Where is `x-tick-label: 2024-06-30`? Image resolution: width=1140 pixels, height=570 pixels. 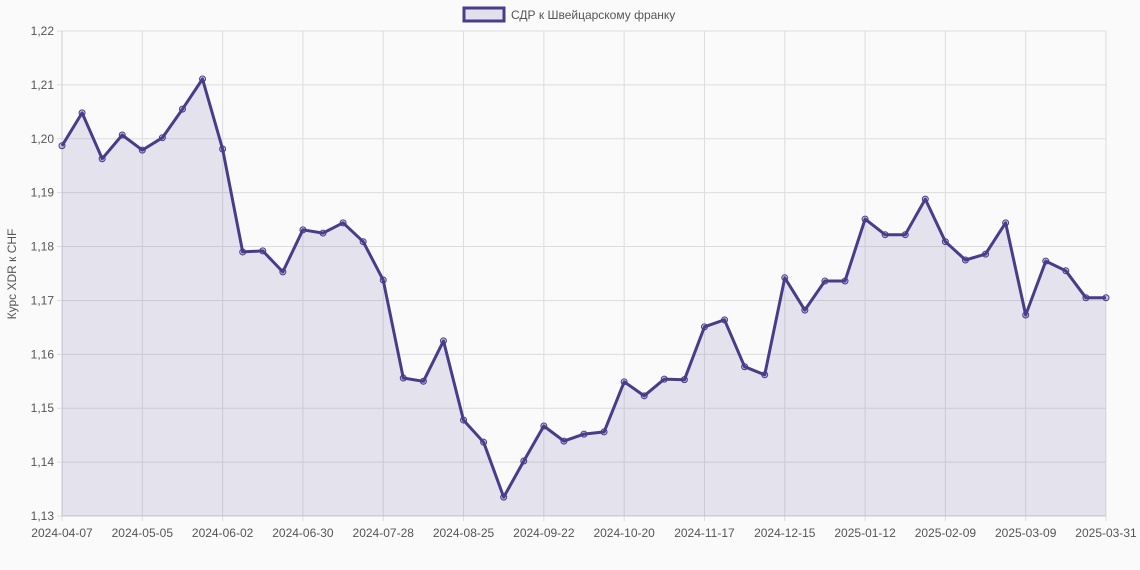
x-tick-label: 2024-06-30 is located at coordinates (303, 533).